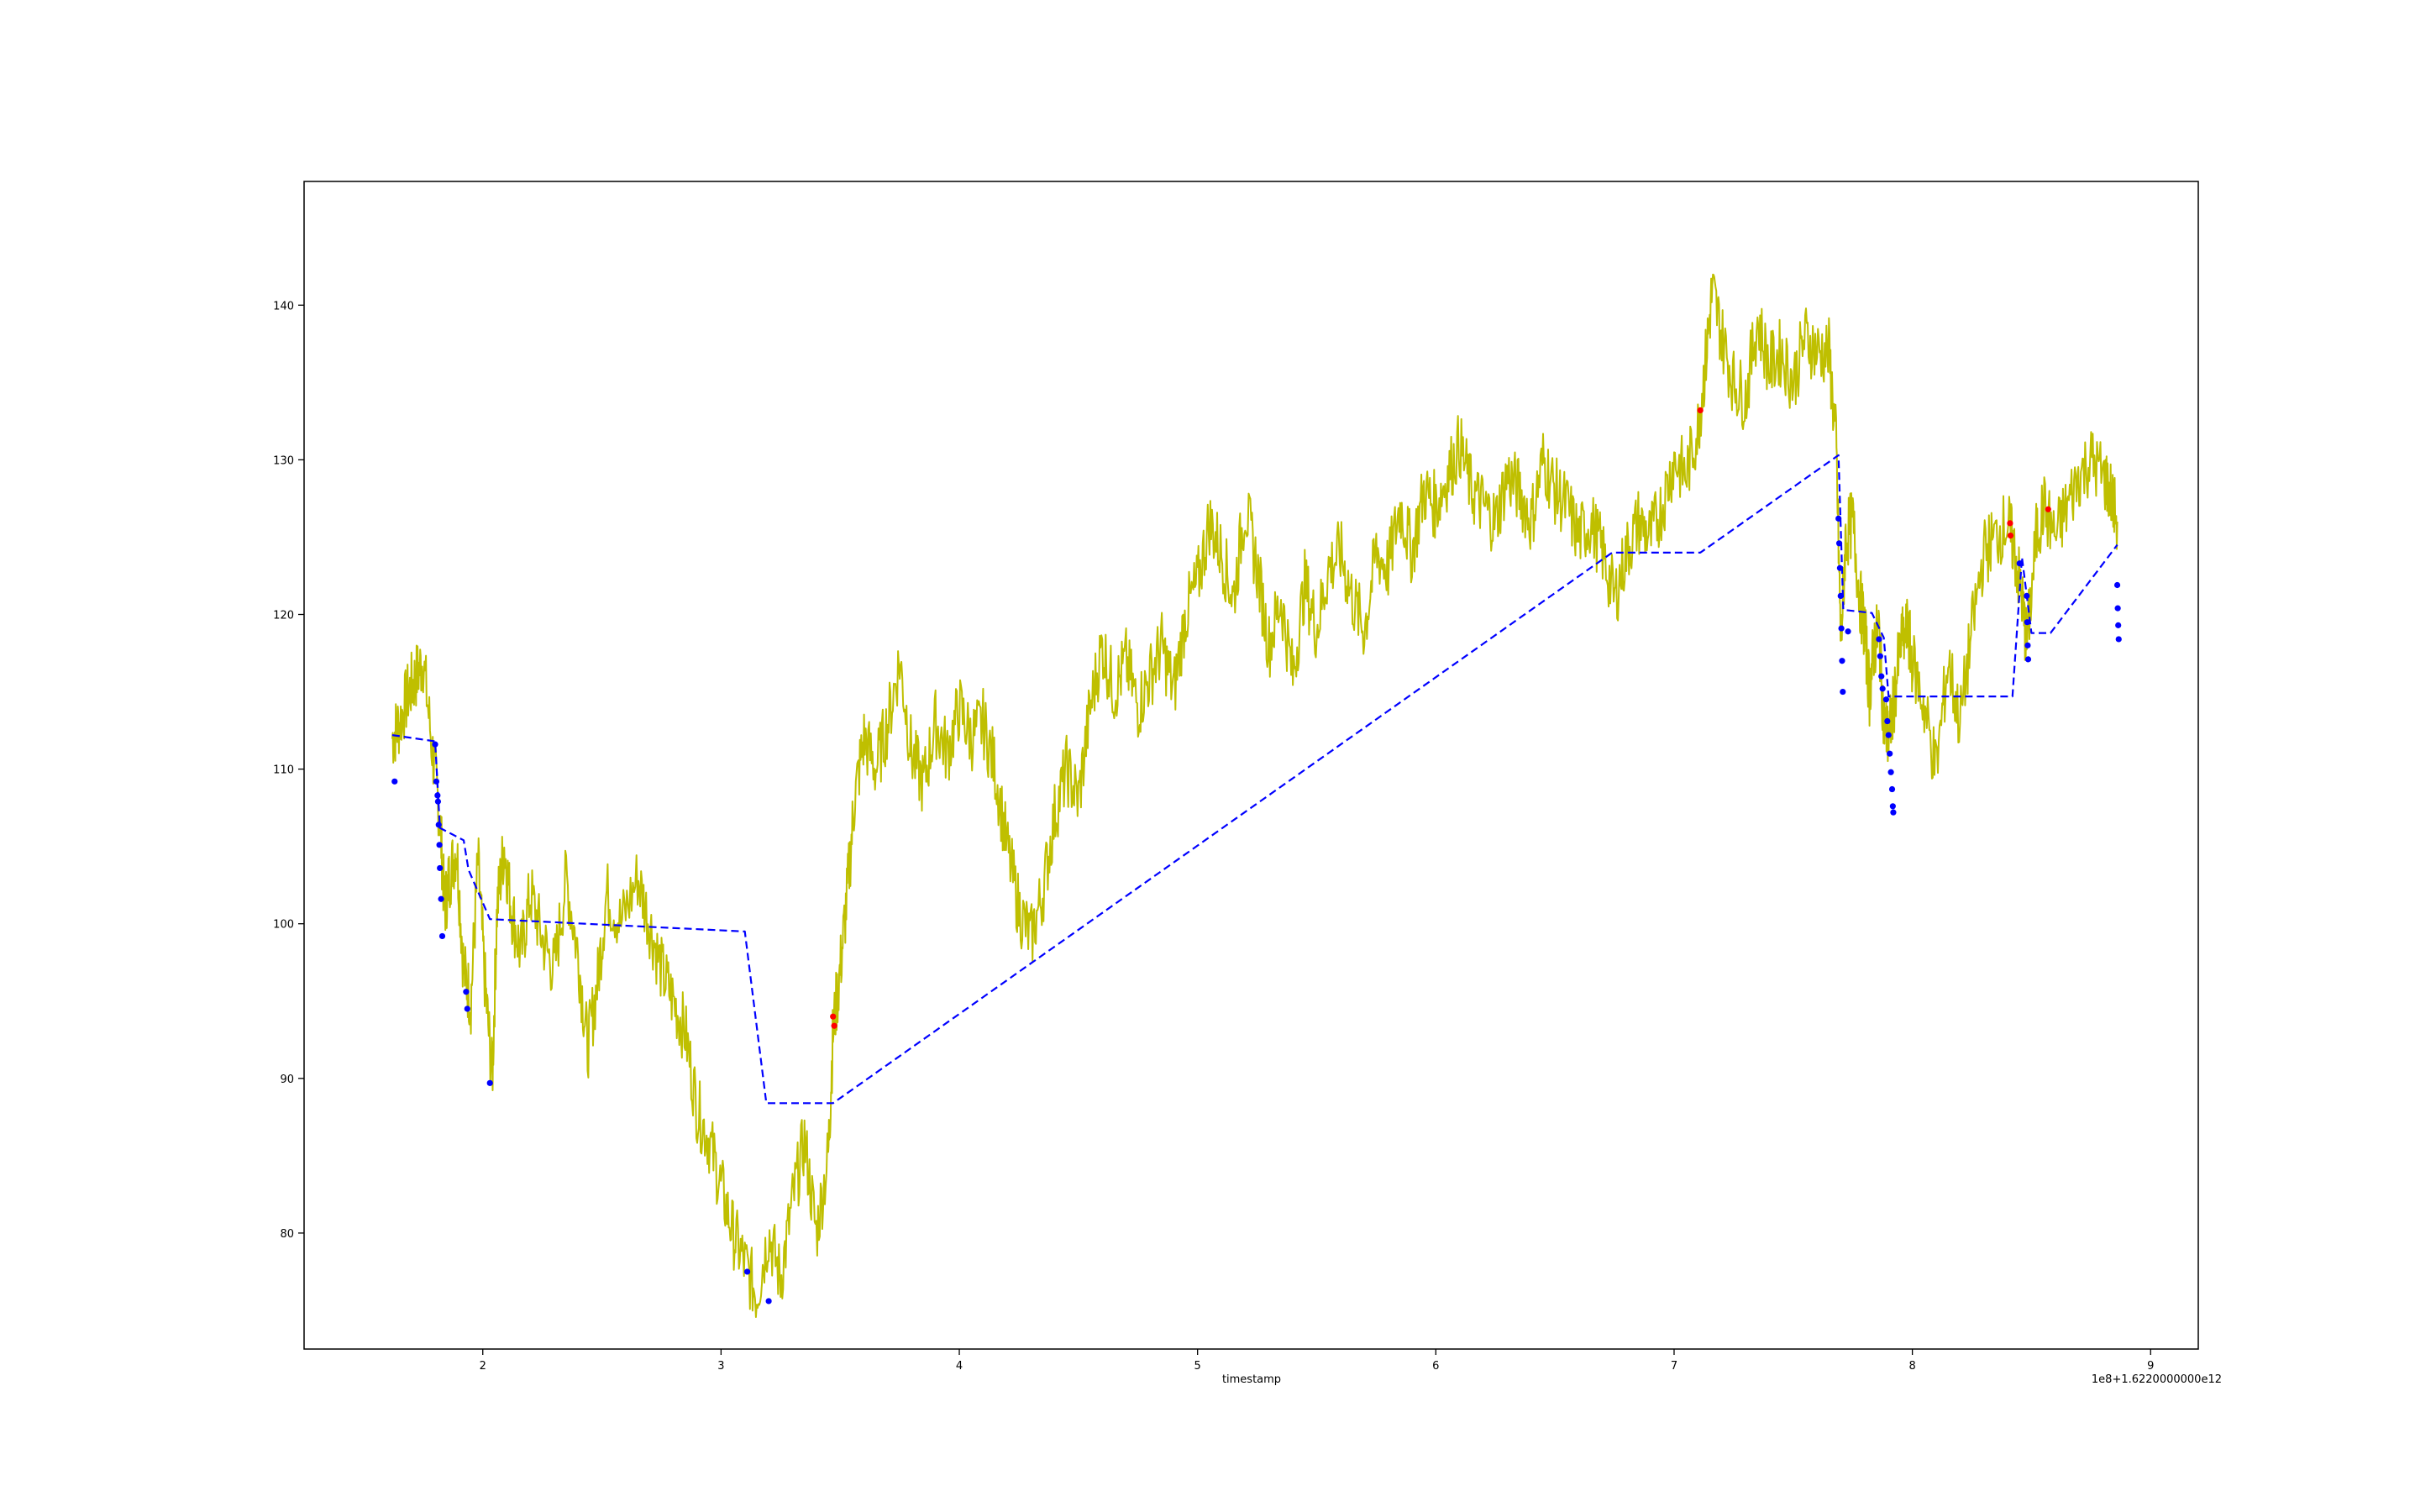 The width and height of the screenshot is (2436, 1512). Describe the element at coordinates (283, 460) in the screenshot. I see `y-tick-label: 130` at that location.